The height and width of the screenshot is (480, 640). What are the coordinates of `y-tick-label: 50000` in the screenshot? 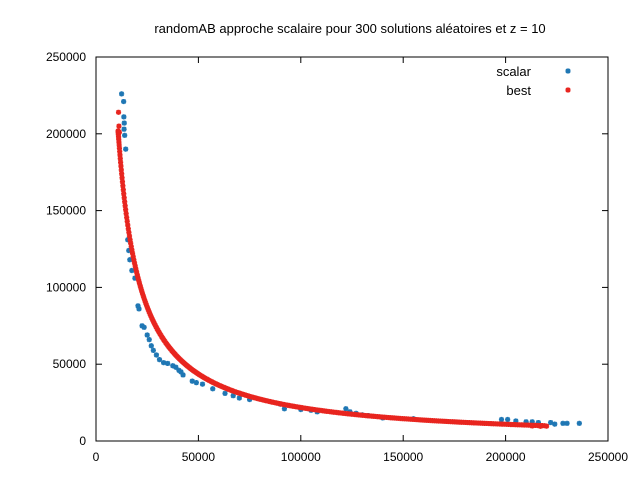 It's located at (70, 364).